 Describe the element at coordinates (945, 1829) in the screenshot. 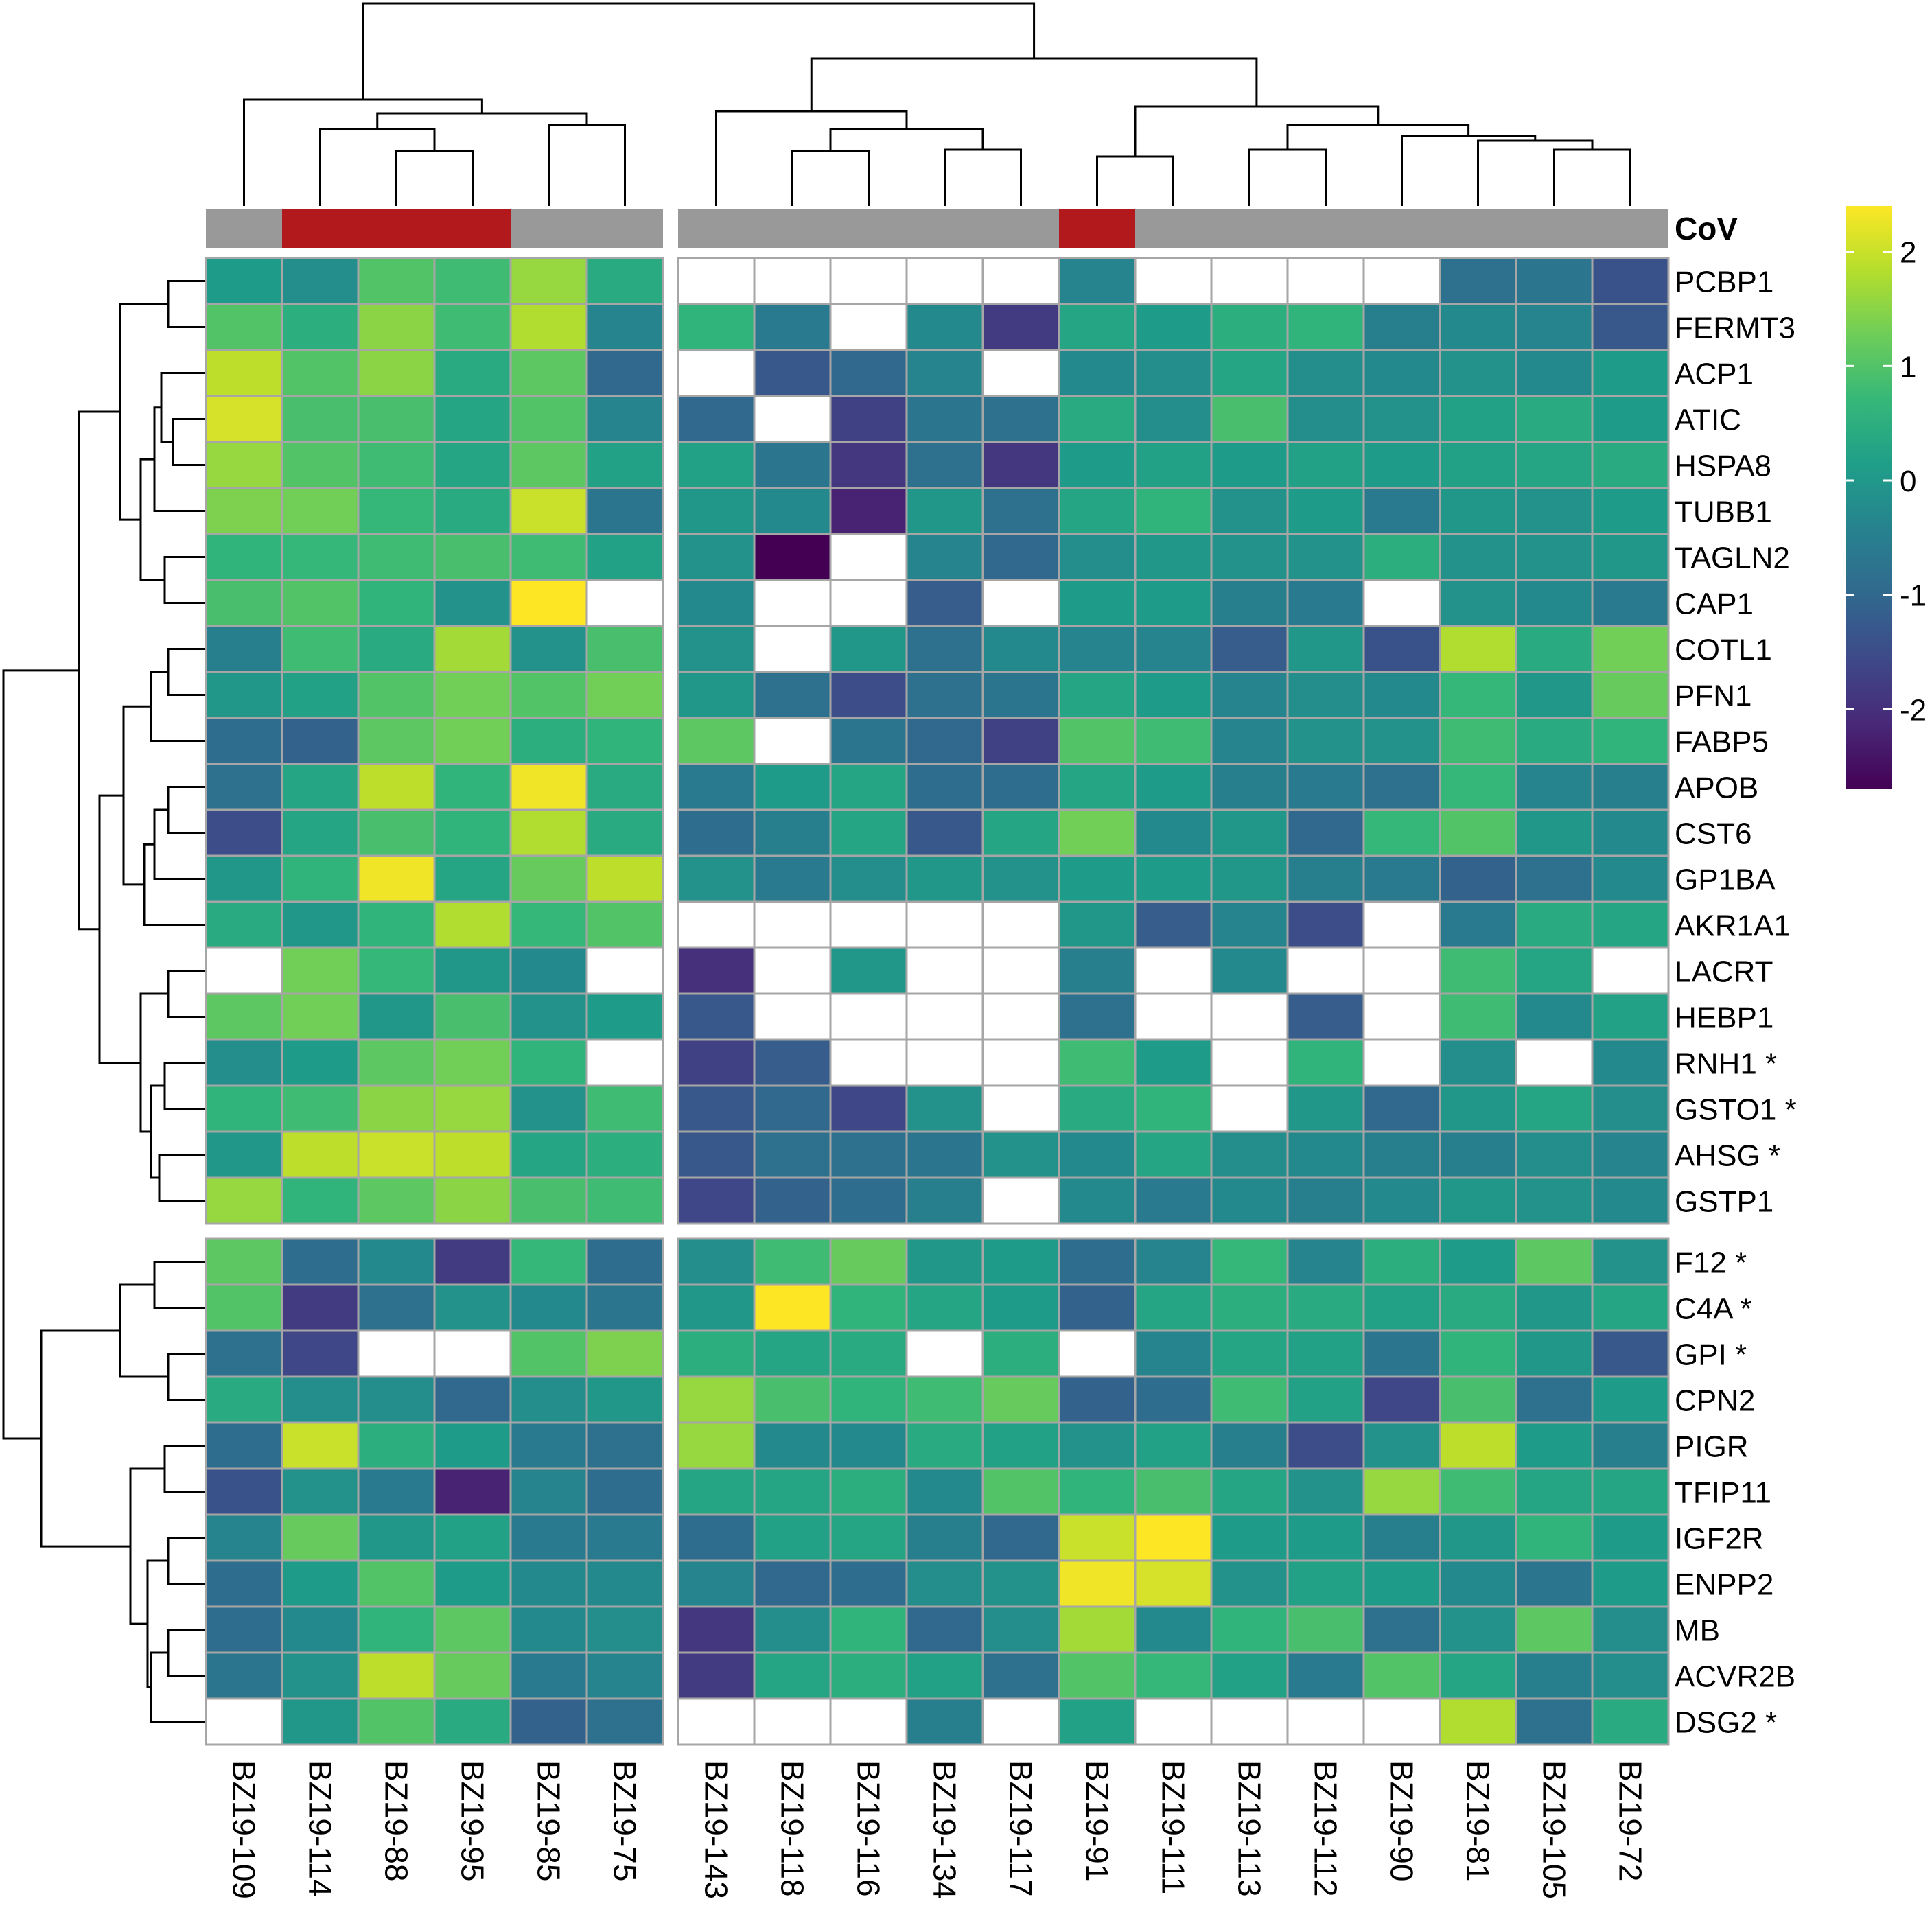

I see `column-label: BZ19-134` at that location.